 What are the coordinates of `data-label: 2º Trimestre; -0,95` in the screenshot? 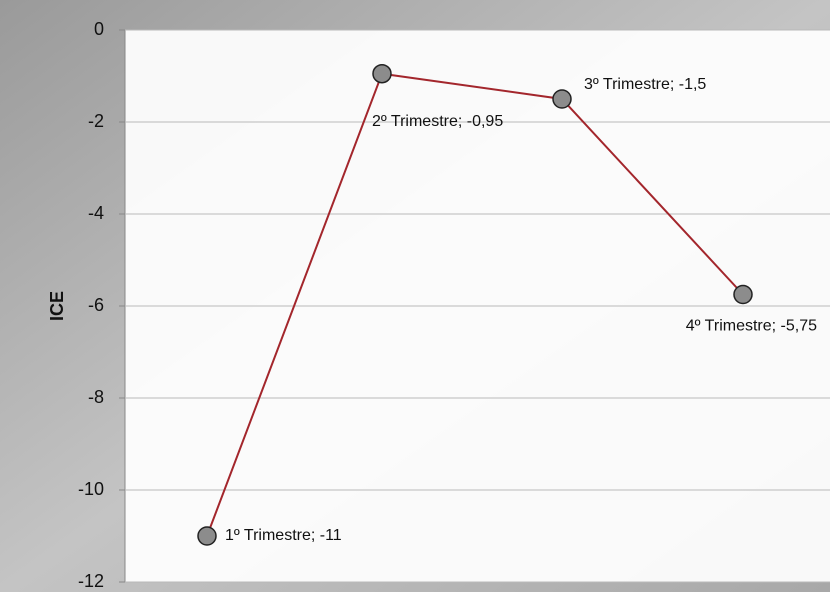 It's located at (437, 121).